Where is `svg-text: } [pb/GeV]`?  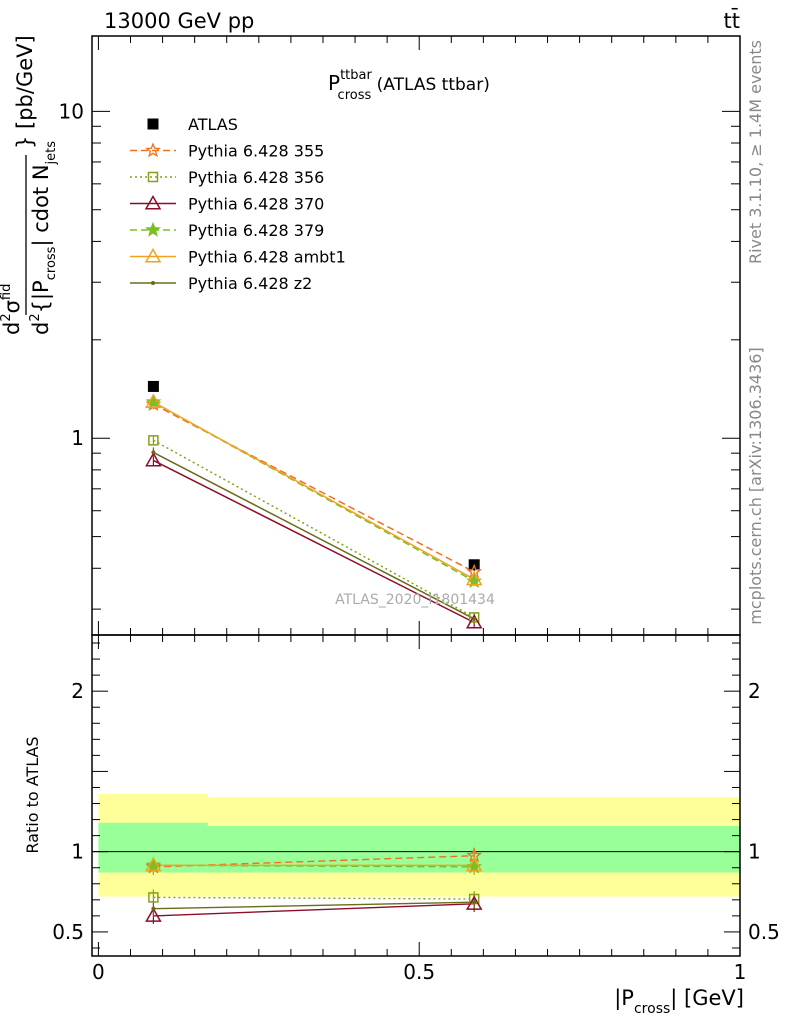 svg-text: } [pb/GeV] is located at coordinates (25, 92).